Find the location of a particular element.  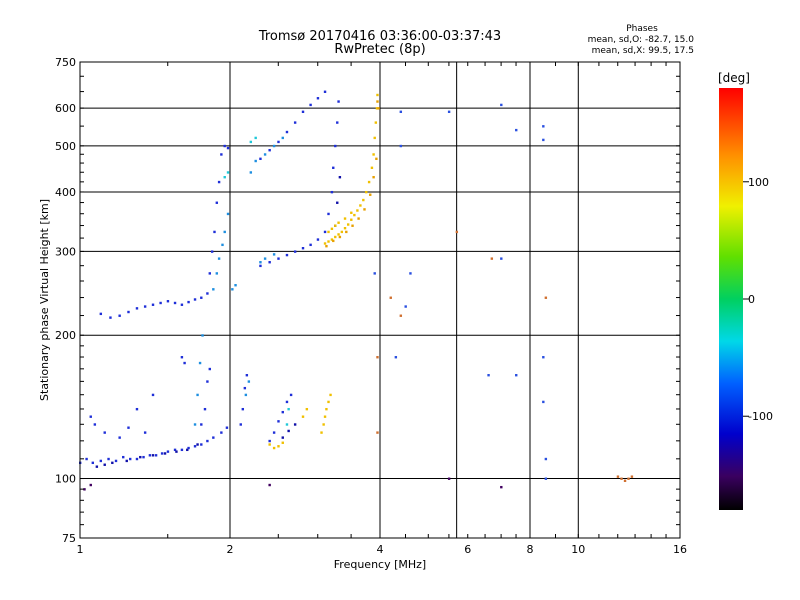

y-tick-label: 400 is located at coordinates (65, 192).